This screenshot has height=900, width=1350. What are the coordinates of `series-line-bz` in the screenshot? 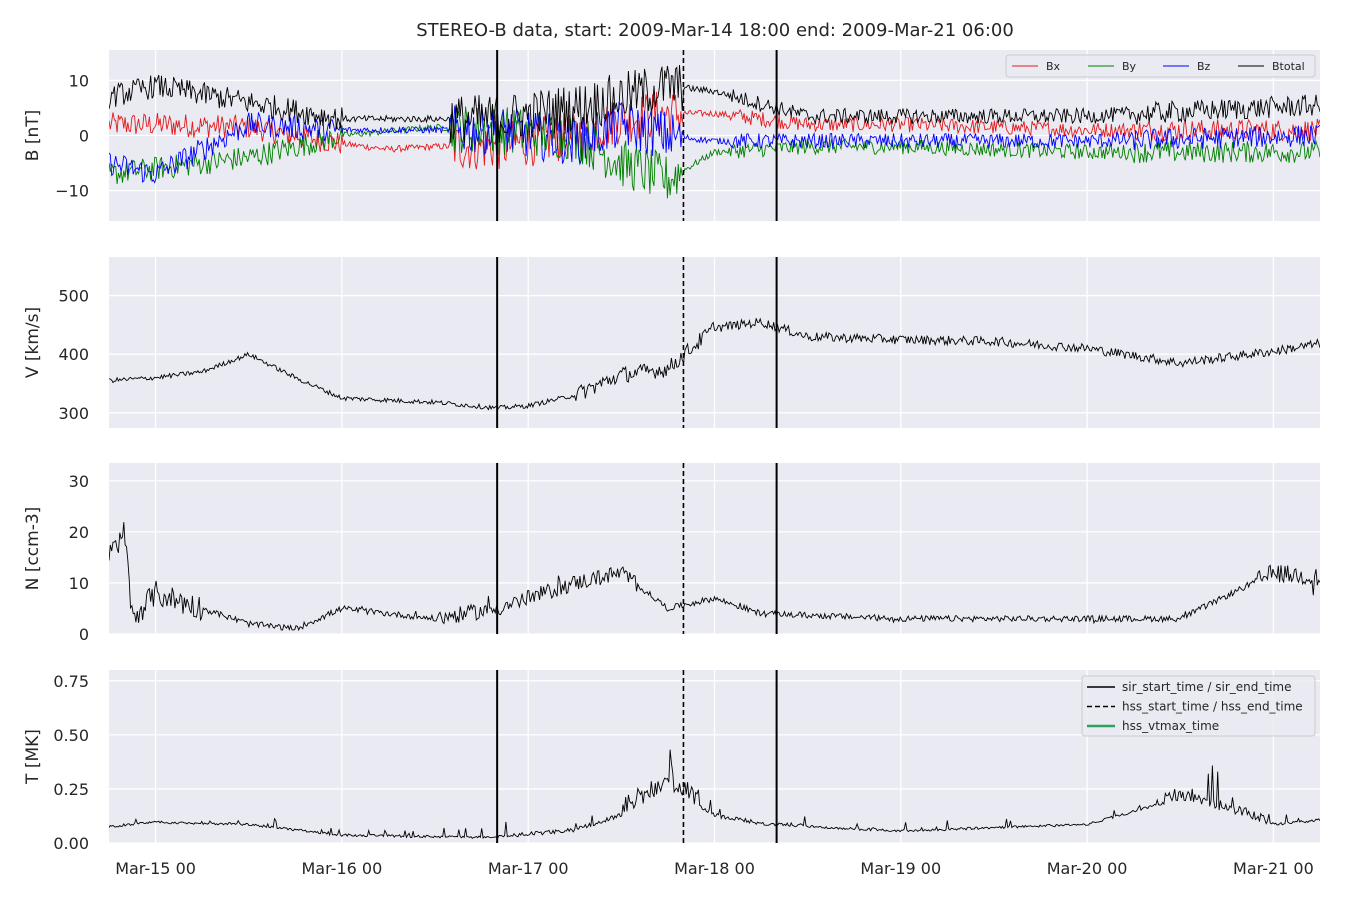 It's located at (714, 142).